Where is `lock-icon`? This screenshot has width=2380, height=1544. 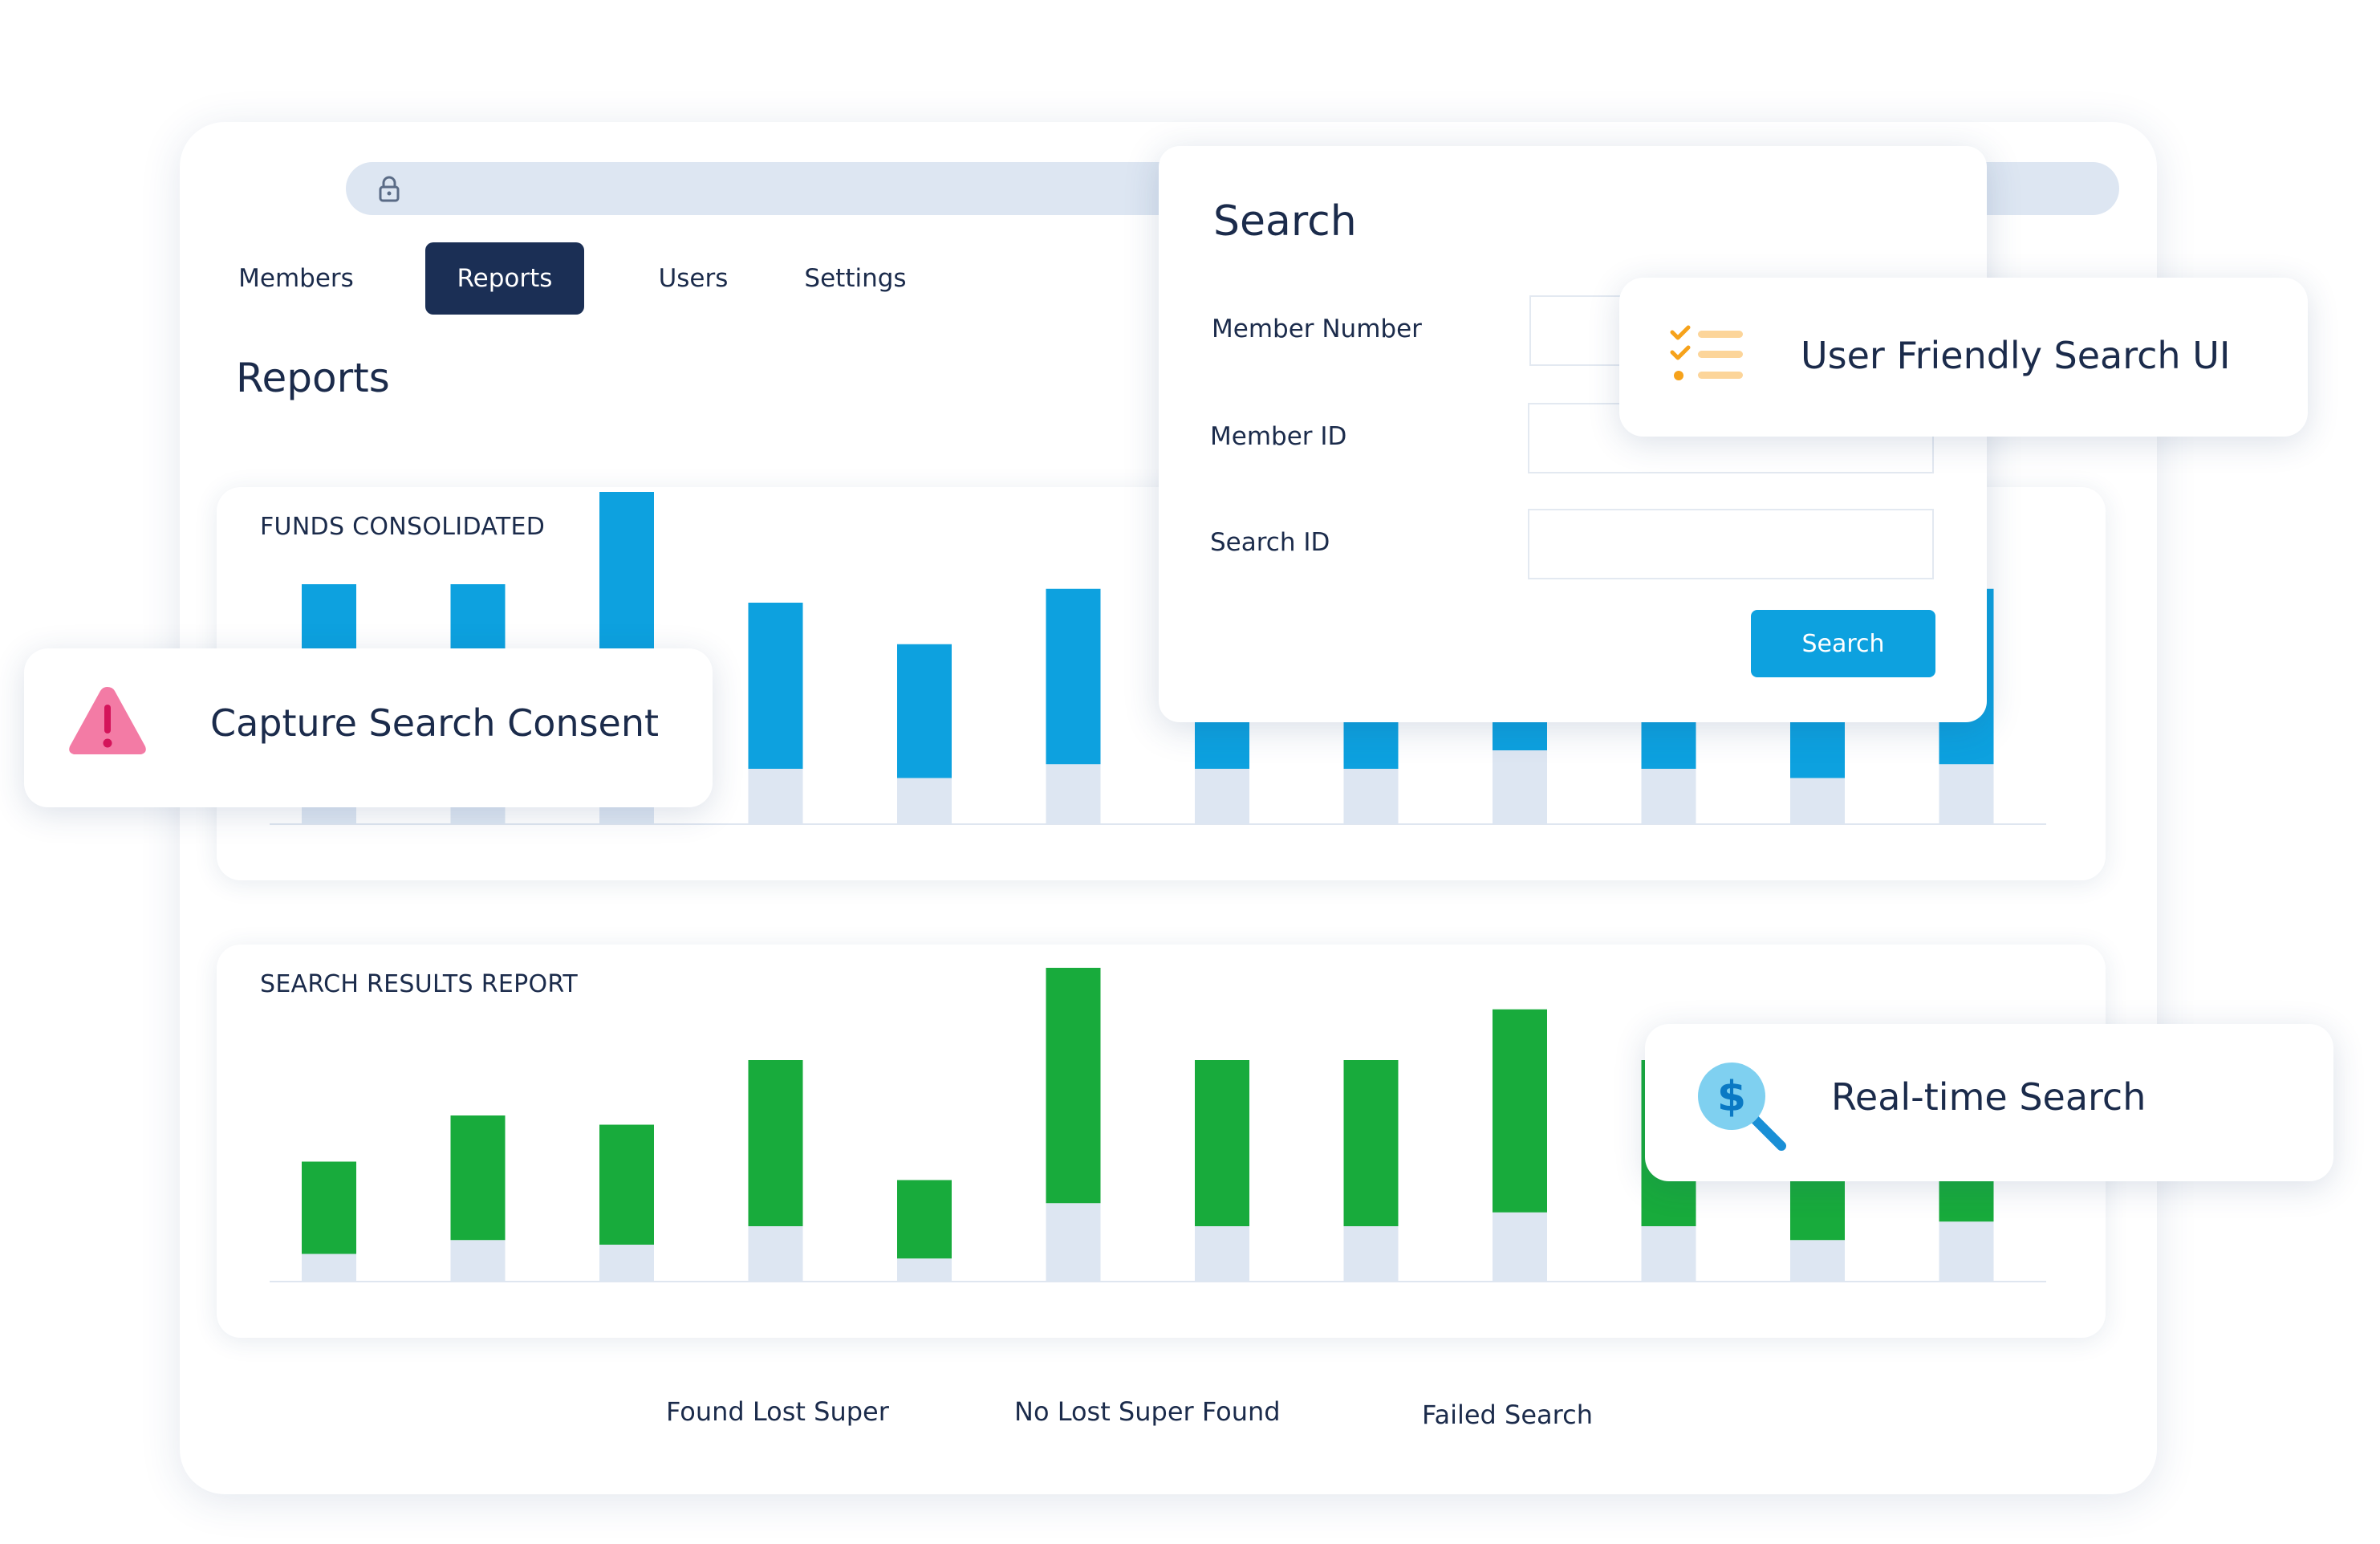
lock-icon is located at coordinates (389, 189).